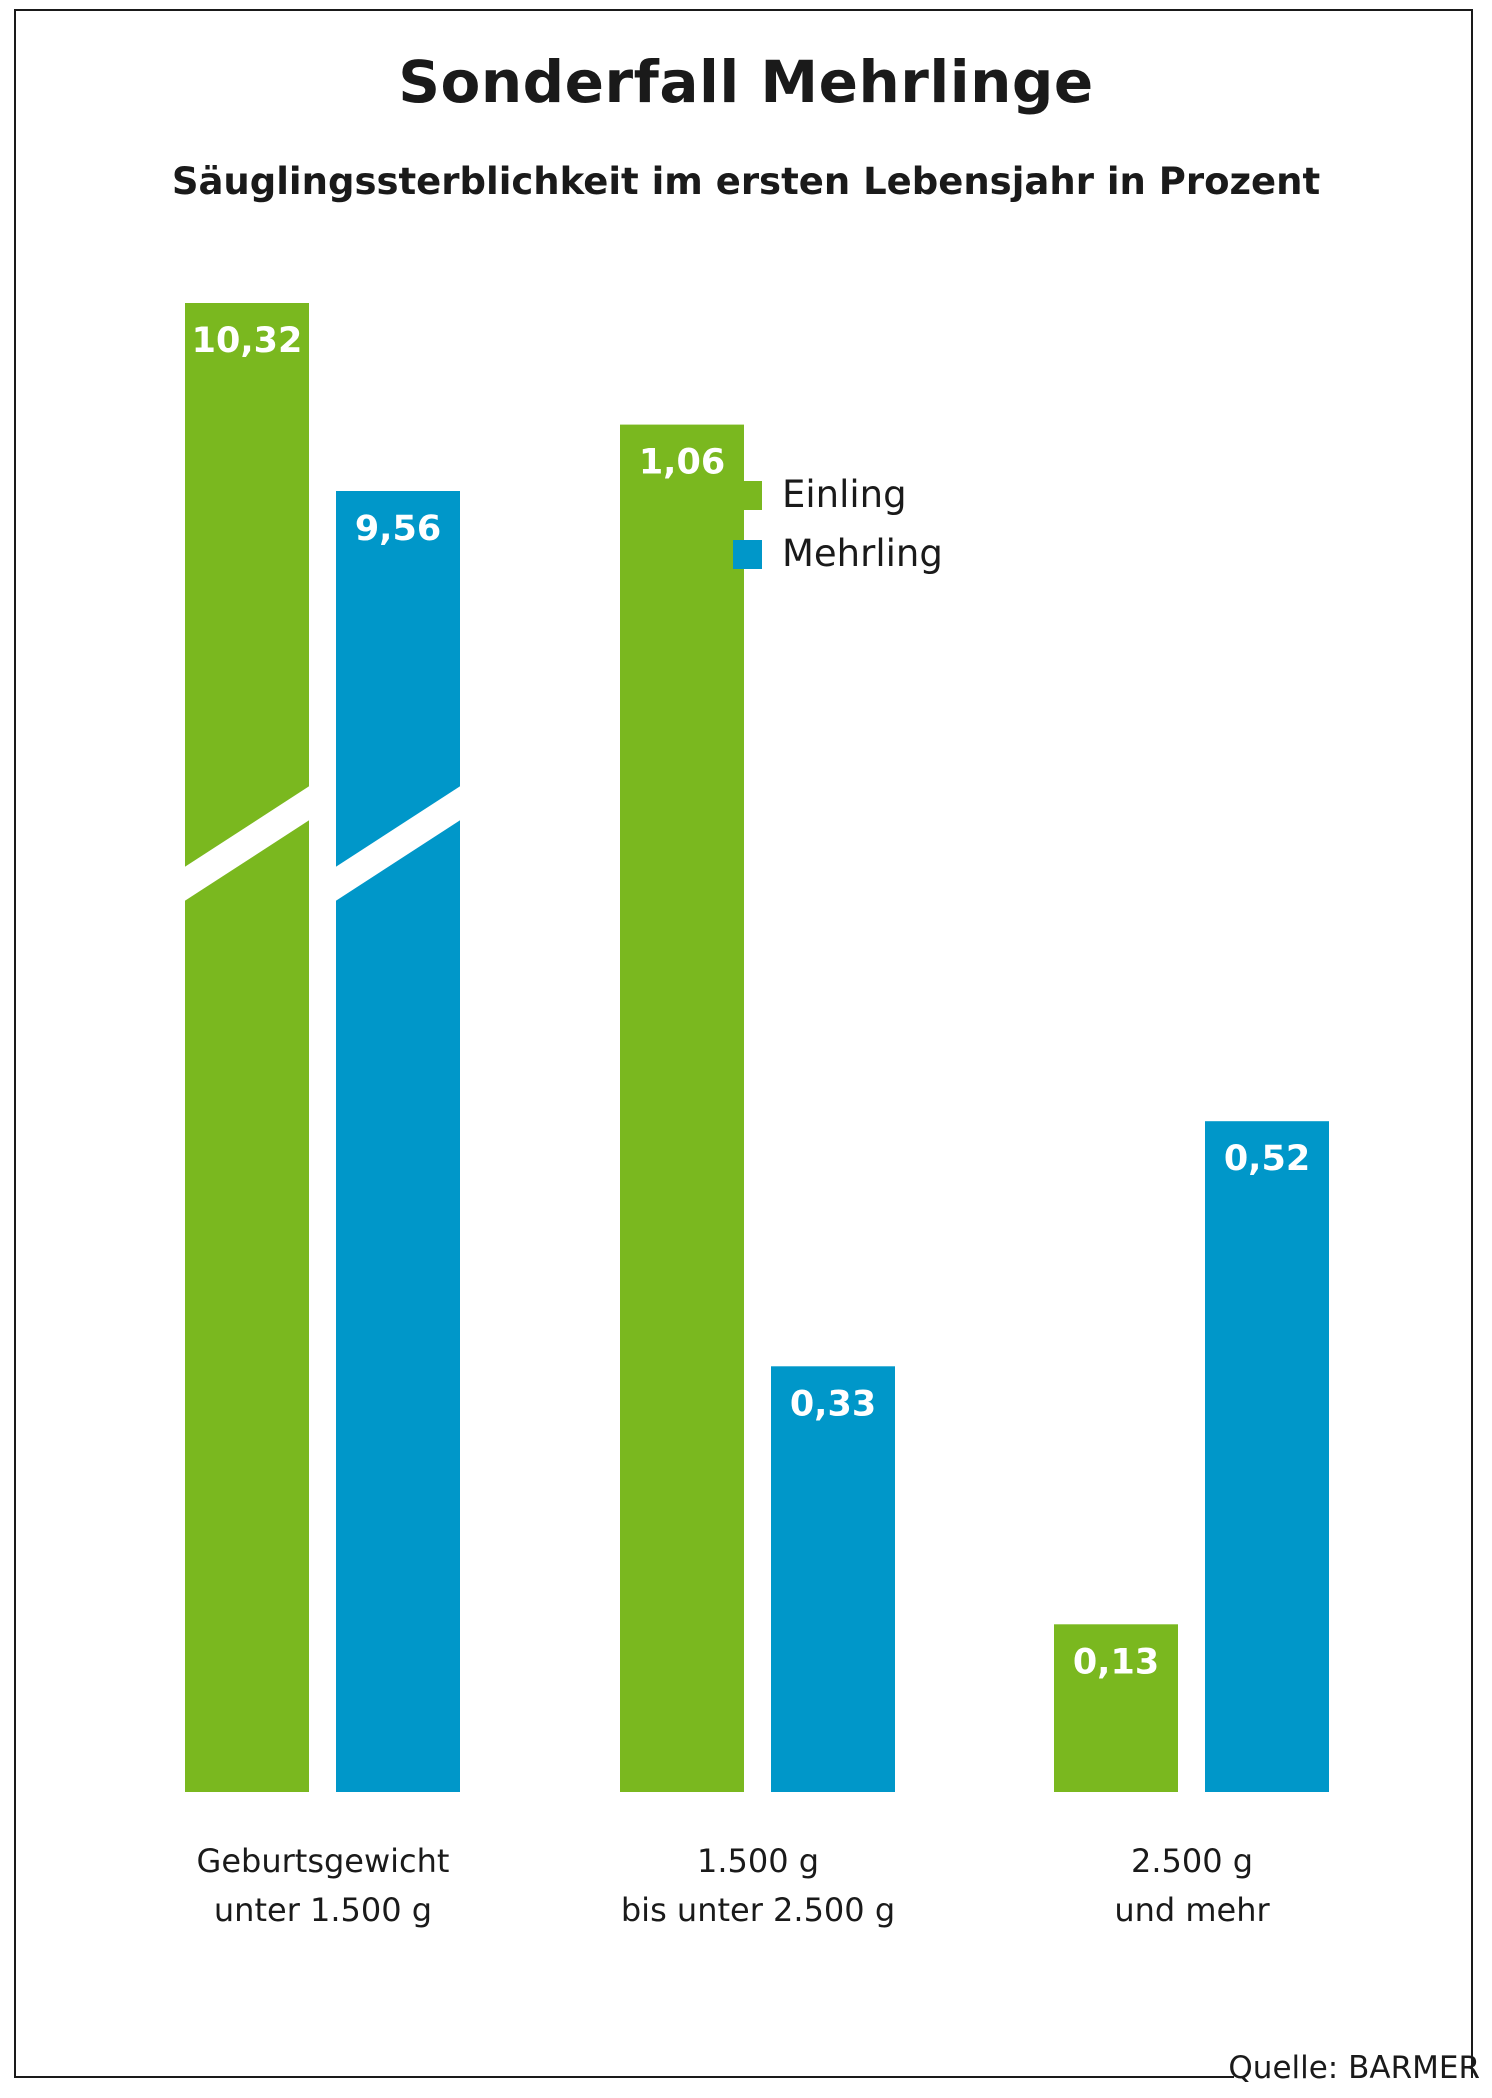 This screenshot has height=2098, width=1492. I want to click on data-label-einling-2: 1,06, so click(682, 463).